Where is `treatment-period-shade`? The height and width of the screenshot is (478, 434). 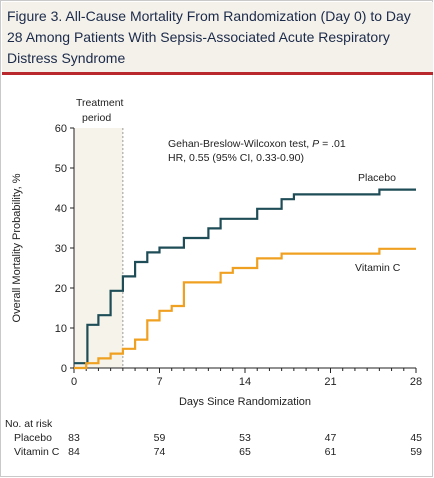 treatment-period-shade is located at coordinates (98, 248).